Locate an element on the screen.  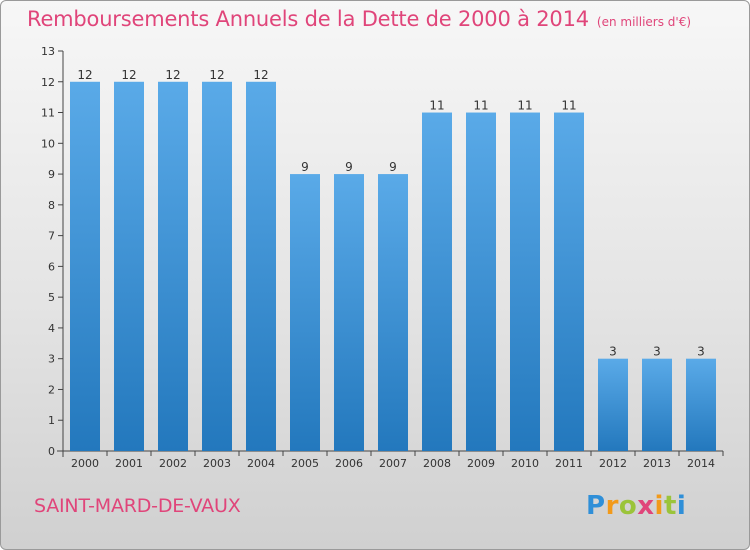
y-tick-label: 6 is located at coordinates (51, 266).